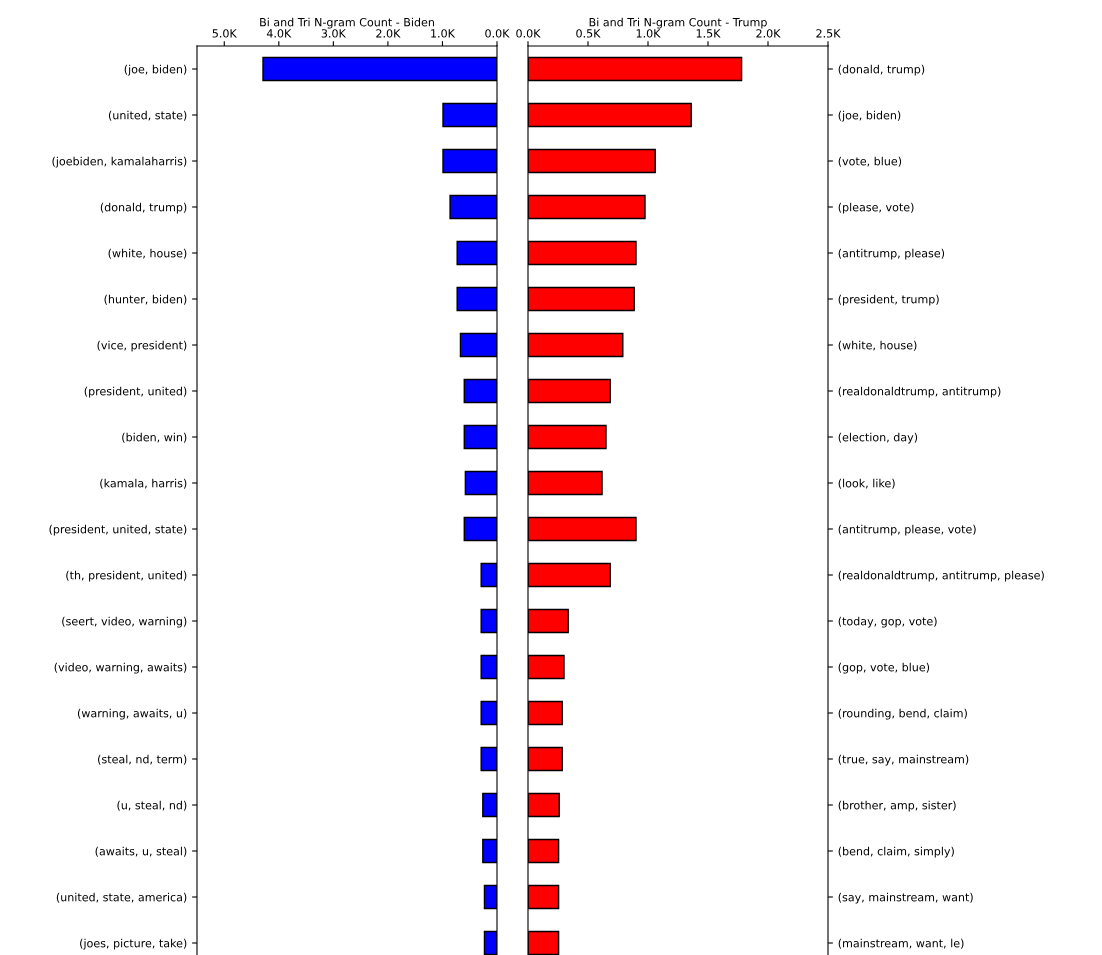 The image size is (1102, 955). Describe the element at coordinates (145, 299) in the screenshot. I see `y-tick-label: (hunter, biden)` at that location.